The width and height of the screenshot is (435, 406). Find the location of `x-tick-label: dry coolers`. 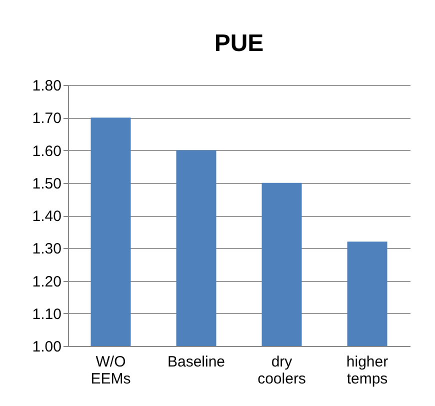

x-tick-label: dry coolers is located at coordinates (282, 371).